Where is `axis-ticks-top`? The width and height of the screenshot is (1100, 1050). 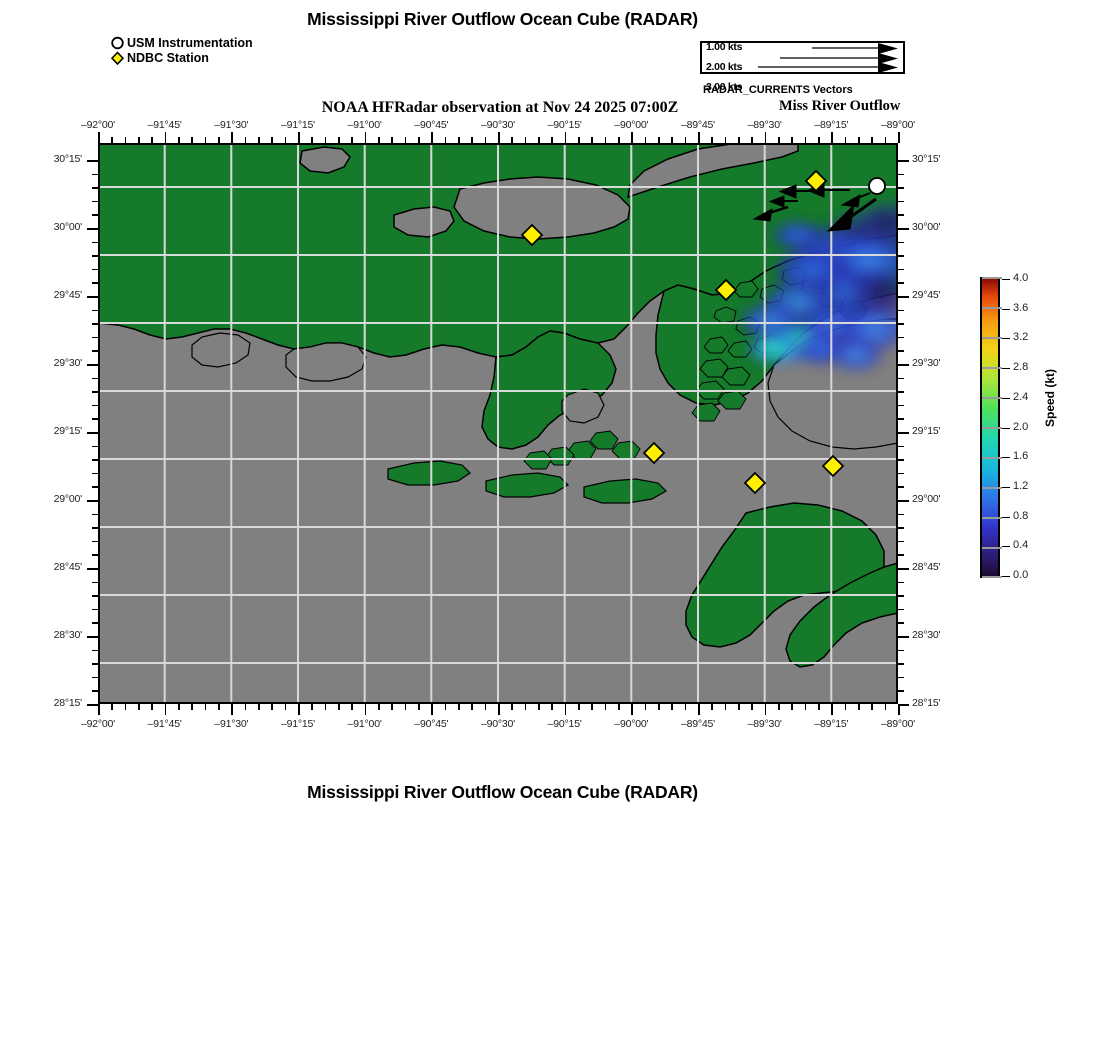 axis-ticks-top is located at coordinates (499, 137).